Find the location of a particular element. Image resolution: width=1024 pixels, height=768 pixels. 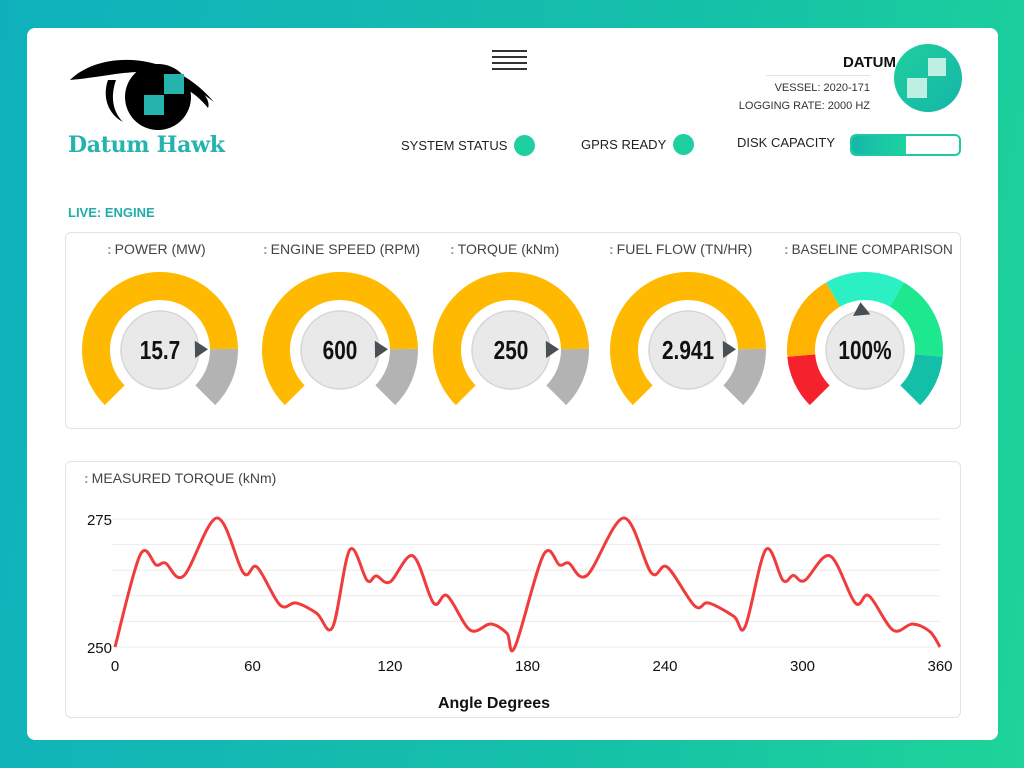

x-tick-label: 180 is located at coordinates (527, 666).